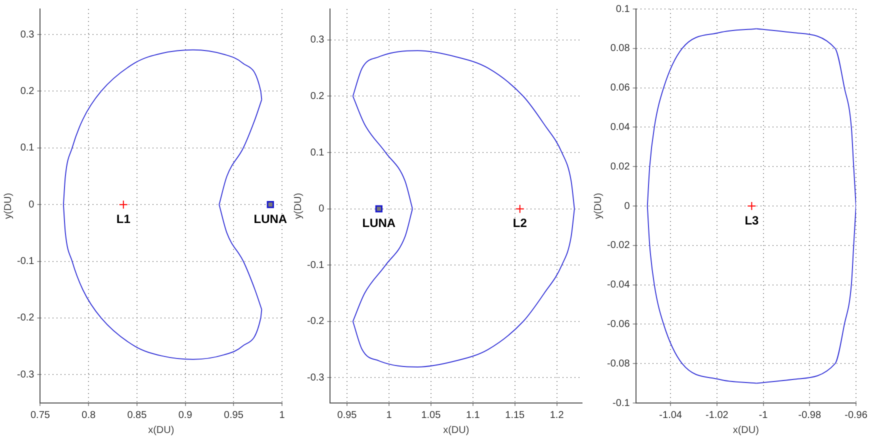 The height and width of the screenshot is (436, 872). Describe the element at coordinates (557, 415) in the screenshot. I see `x-tick-label: 1.2` at that location.